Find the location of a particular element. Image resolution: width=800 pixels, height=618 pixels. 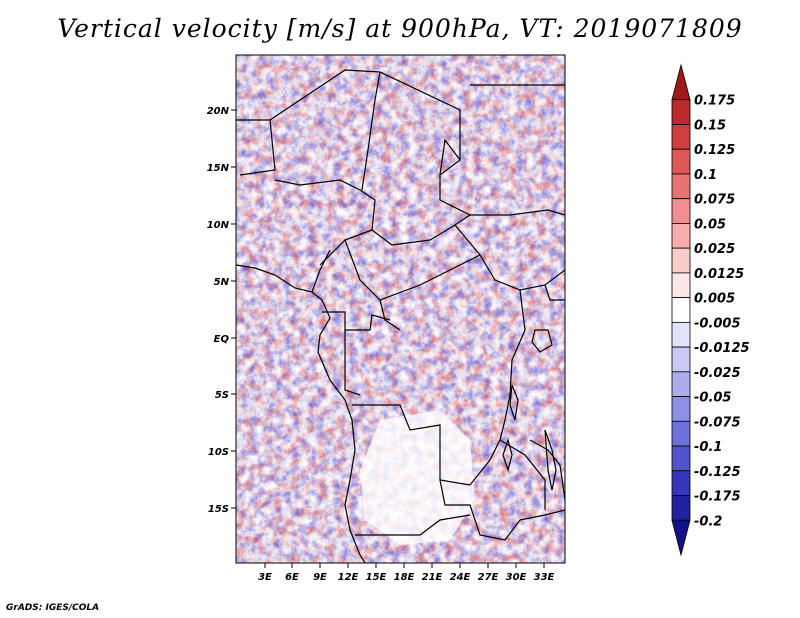

colorbar-label: 0.1 is located at coordinates (705, 175).